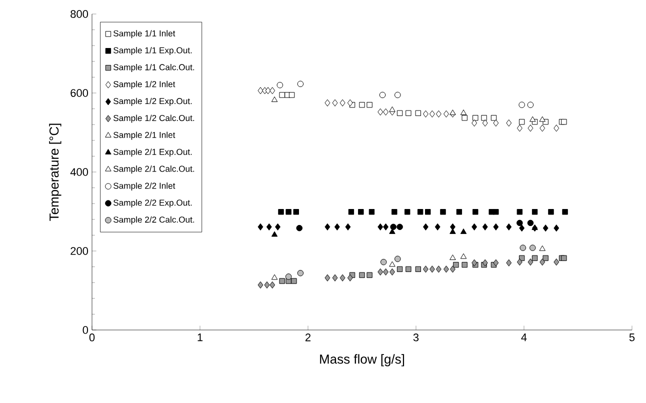 This screenshot has height=403, width=646. Describe the element at coordinates (144, 186) in the screenshot. I see `legend-label: Sample 2/2 Inlet` at that location.